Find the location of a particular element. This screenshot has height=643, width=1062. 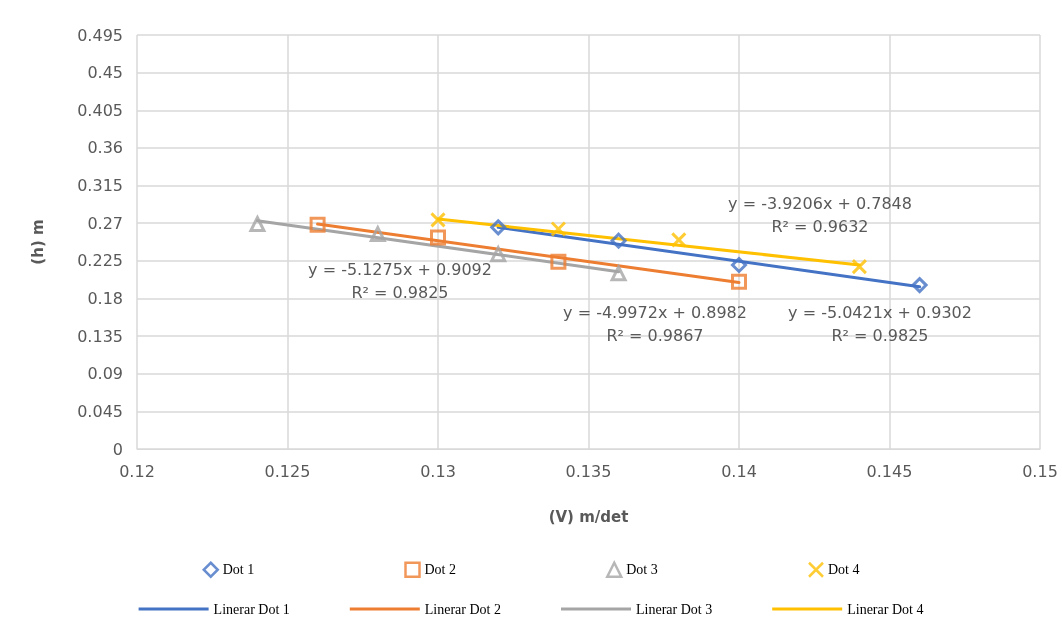

annotation: y = -5.1275x + 0.9092 R² = 0.9825 is located at coordinates (400, 281).